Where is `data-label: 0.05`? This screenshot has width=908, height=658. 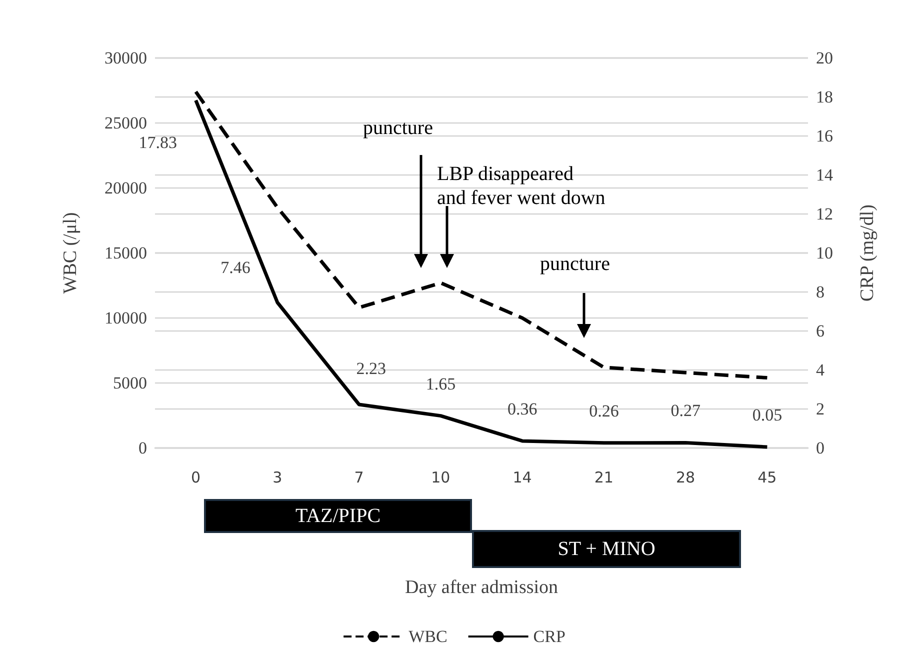
data-label: 0.05 is located at coordinates (767, 415).